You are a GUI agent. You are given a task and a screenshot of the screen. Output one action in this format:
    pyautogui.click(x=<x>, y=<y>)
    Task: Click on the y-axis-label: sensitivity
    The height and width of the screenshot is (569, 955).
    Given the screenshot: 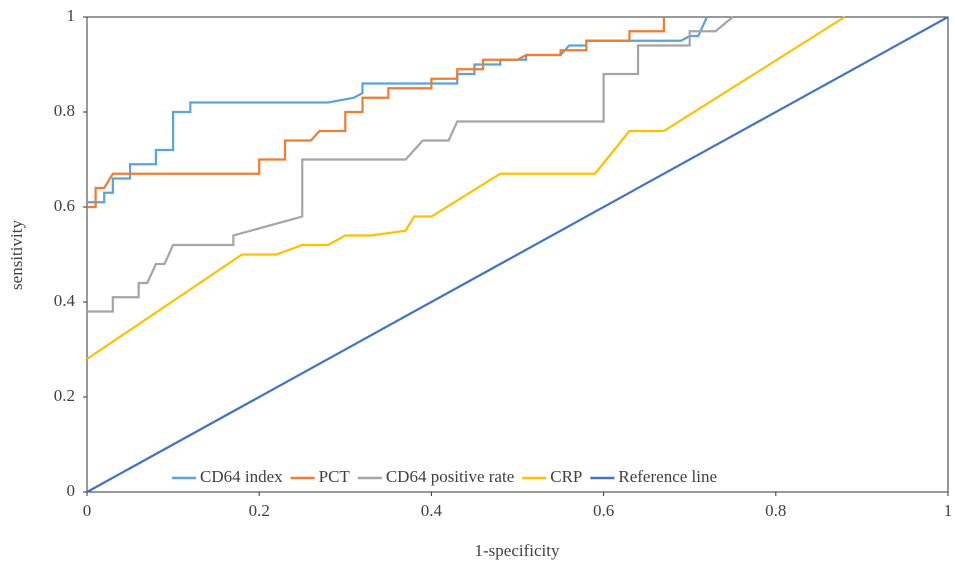 What is the action you would take?
    pyautogui.click(x=16, y=255)
    